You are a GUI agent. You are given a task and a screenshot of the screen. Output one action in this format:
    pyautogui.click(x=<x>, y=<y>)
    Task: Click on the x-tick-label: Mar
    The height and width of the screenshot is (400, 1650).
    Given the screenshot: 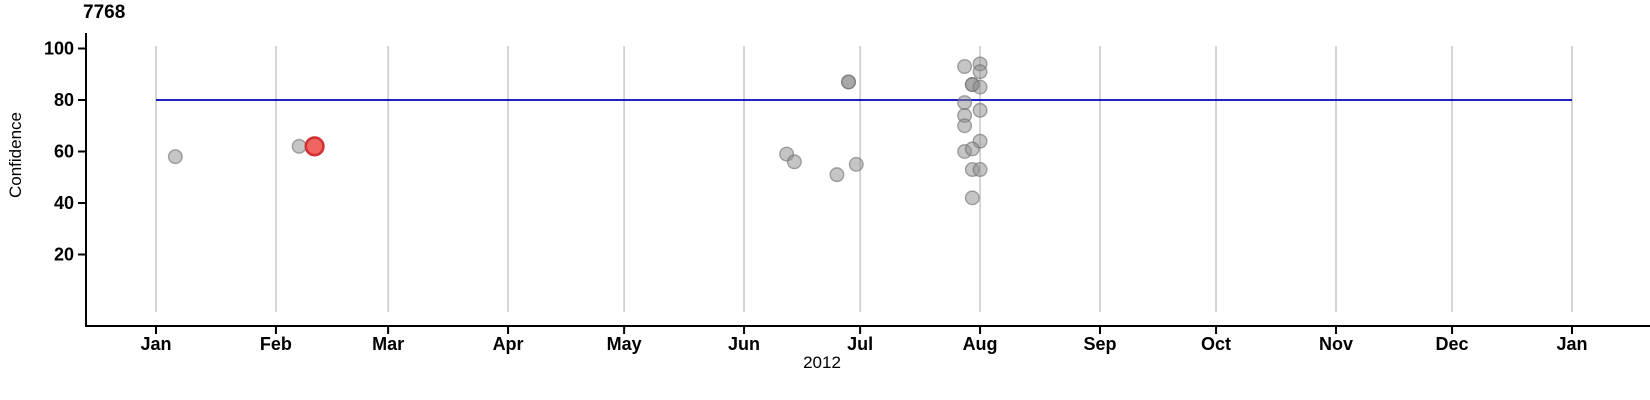 What is the action you would take?
    pyautogui.click(x=388, y=344)
    